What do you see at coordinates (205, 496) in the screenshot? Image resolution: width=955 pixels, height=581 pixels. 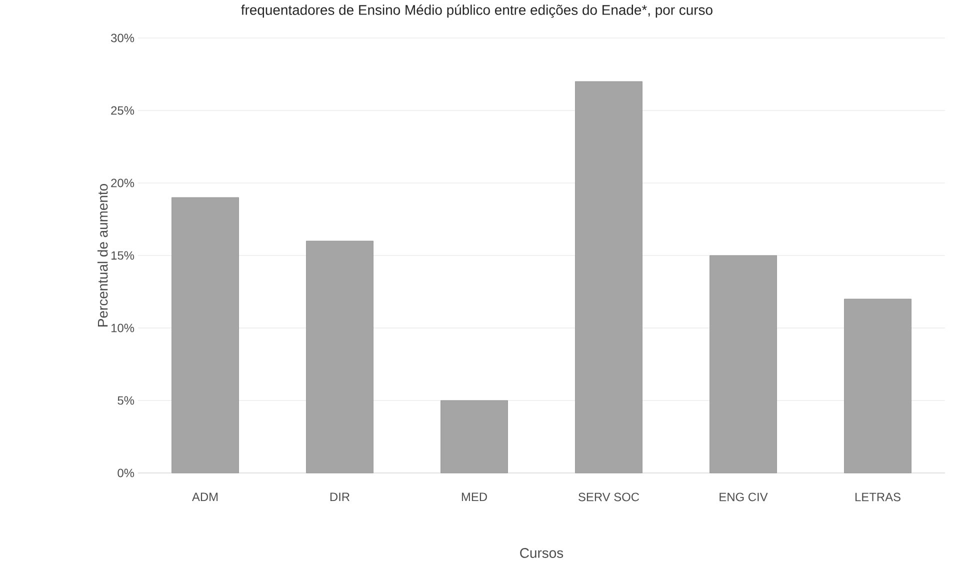 I see `x-tick-label: ADM` at bounding box center [205, 496].